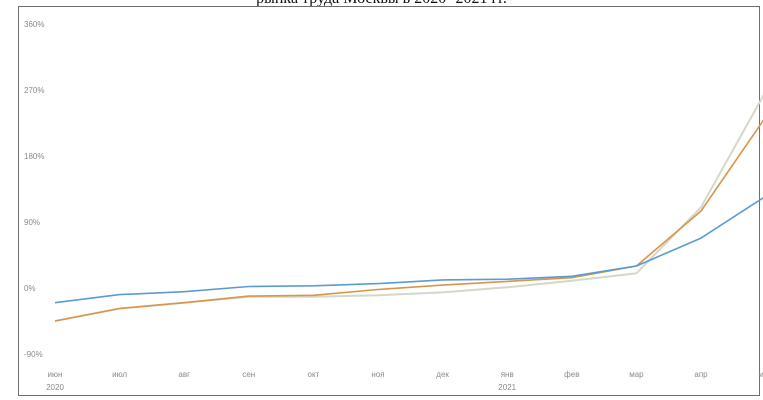  Describe the element at coordinates (507, 387) in the screenshot. I see `x-year-label: 2021` at that location.